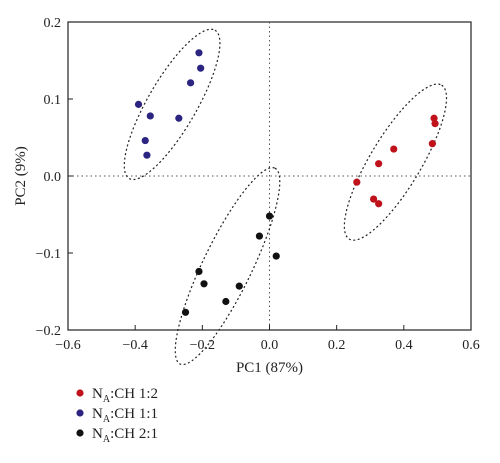 Image resolution: width=500 pixels, height=463 pixels. I want to click on y-tick-label: 0.0, so click(53, 177).